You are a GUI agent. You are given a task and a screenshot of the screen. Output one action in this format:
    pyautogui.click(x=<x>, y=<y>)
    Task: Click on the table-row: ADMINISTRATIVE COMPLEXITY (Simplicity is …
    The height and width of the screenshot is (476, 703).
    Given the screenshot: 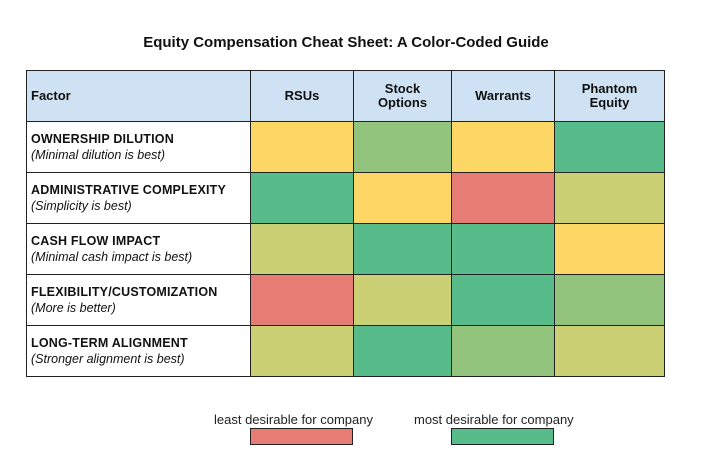 What is the action you would take?
    pyautogui.click(x=345, y=198)
    